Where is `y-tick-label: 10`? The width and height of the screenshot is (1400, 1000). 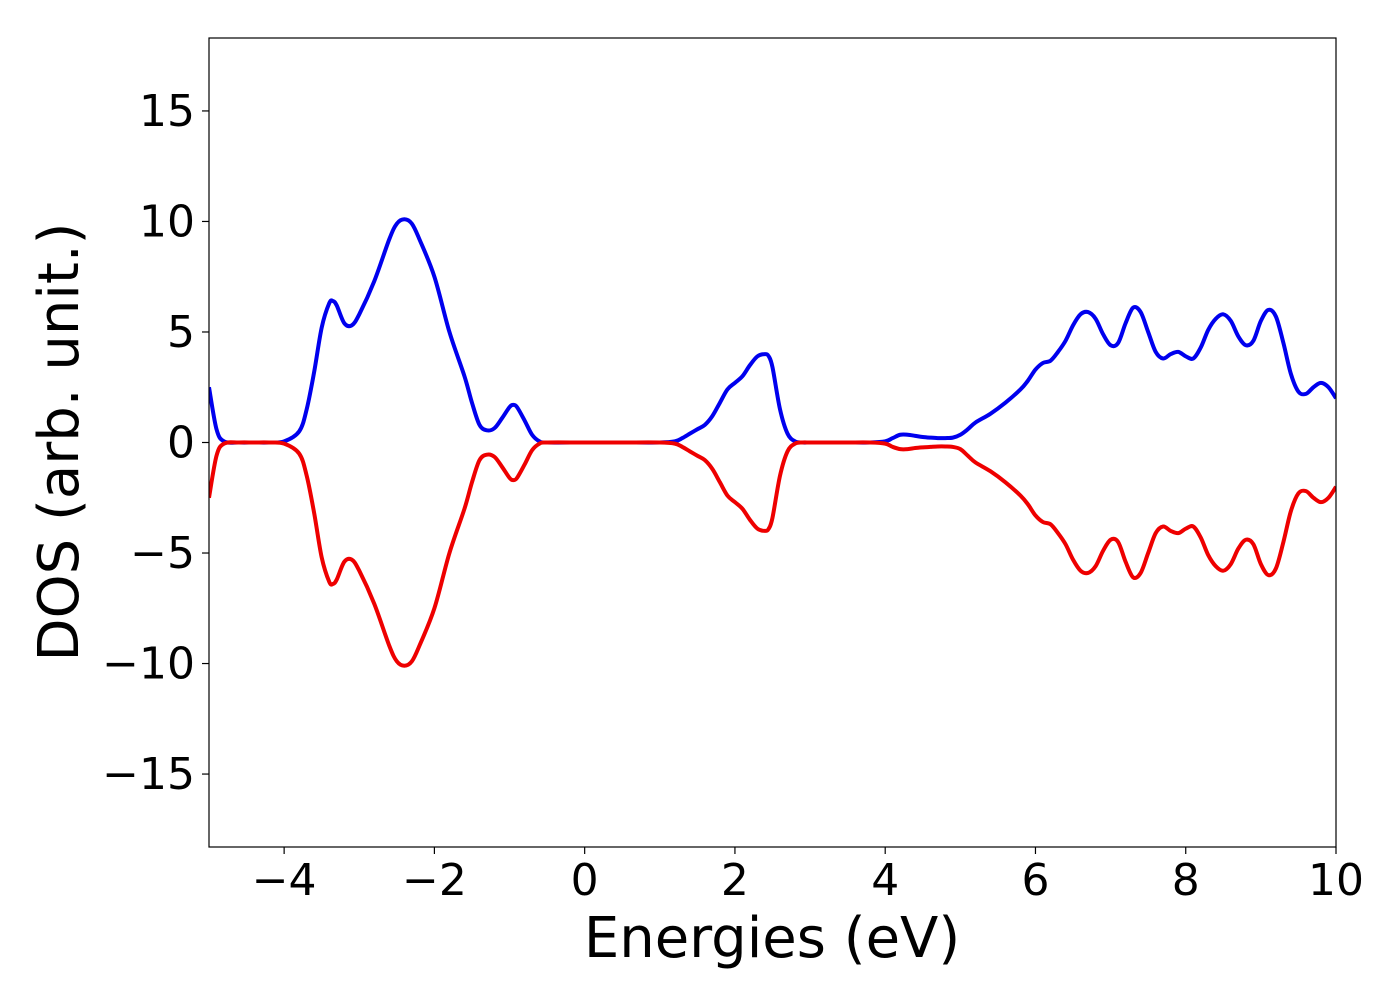 y-tick-label: 10 is located at coordinates (167, 221).